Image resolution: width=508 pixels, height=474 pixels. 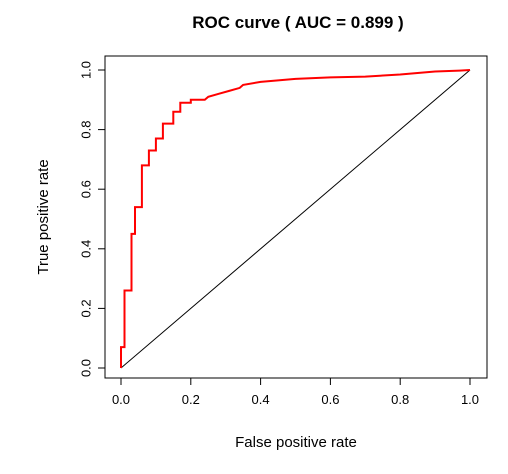 What do you see at coordinates (85, 368) in the screenshot?
I see `y-tick-label: 0.0` at bounding box center [85, 368].